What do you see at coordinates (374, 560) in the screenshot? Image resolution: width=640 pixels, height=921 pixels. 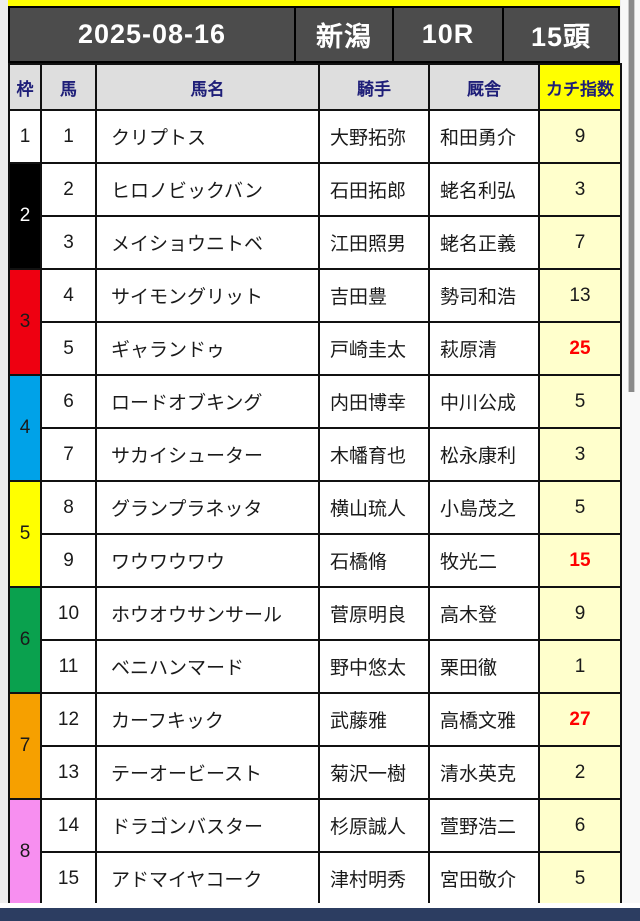 I see `jockey-cell: 石橋脩` at bounding box center [374, 560].